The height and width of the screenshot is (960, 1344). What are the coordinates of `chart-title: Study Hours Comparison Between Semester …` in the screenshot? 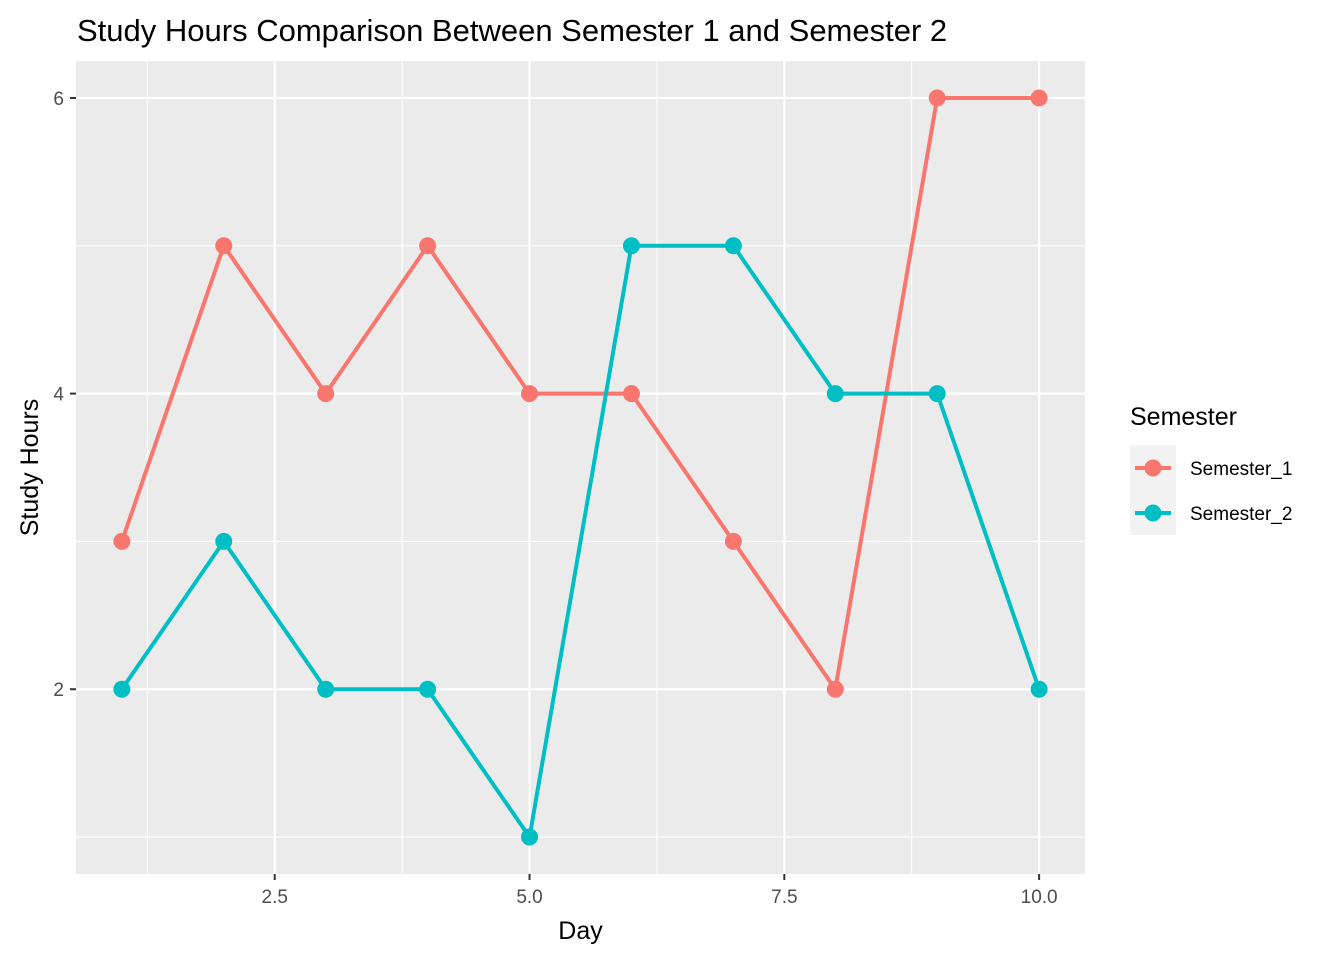 It's located at (512, 30).